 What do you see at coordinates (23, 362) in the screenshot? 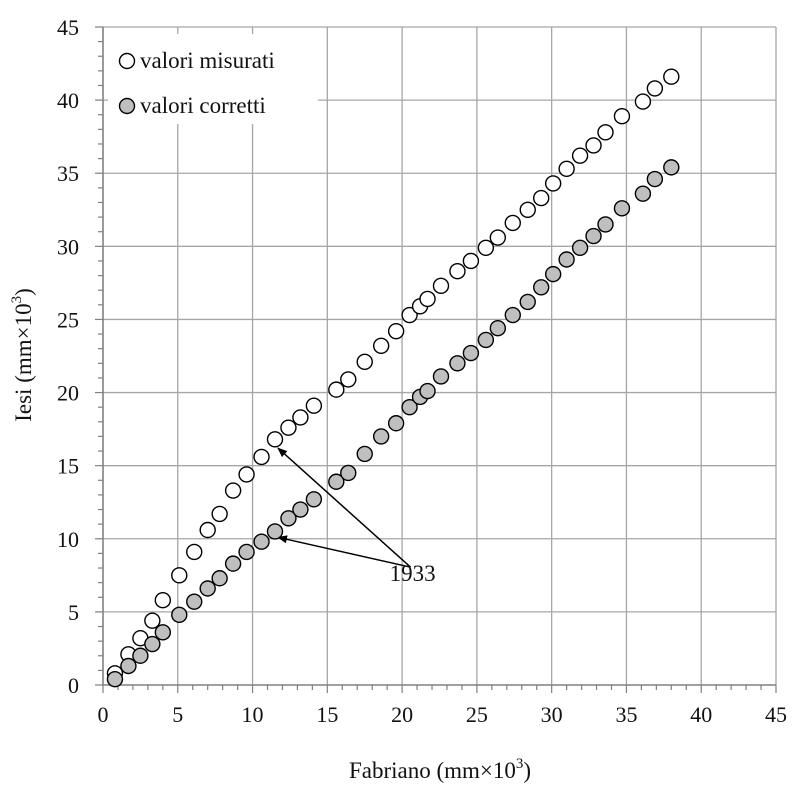
I see `y-axis-title-main: Iesi (mm×10` at bounding box center [23, 362].